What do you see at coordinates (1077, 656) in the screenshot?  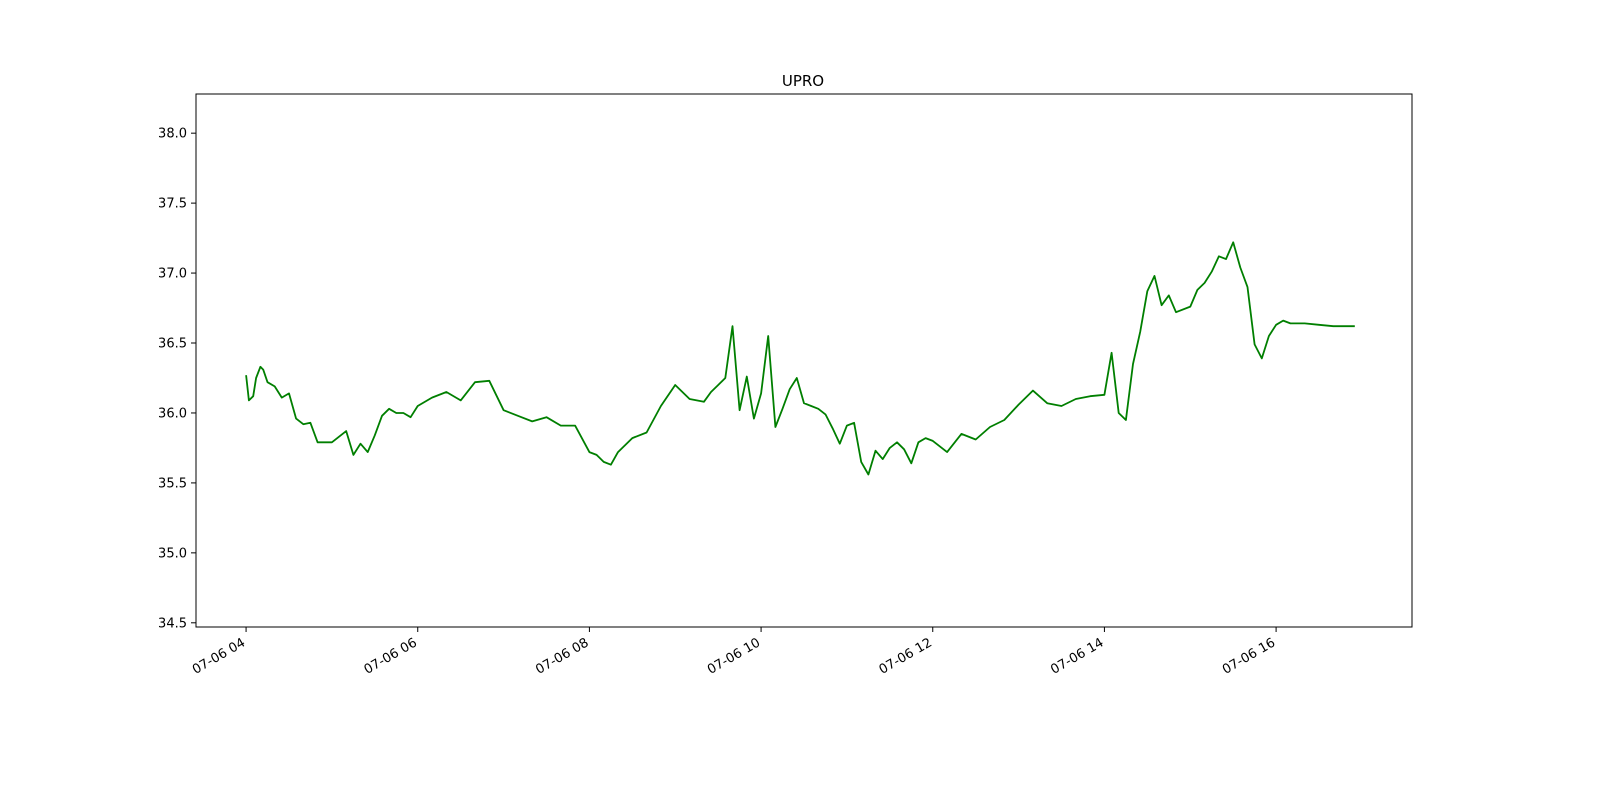 I see `x-tick-label: 07-06 14` at bounding box center [1077, 656].